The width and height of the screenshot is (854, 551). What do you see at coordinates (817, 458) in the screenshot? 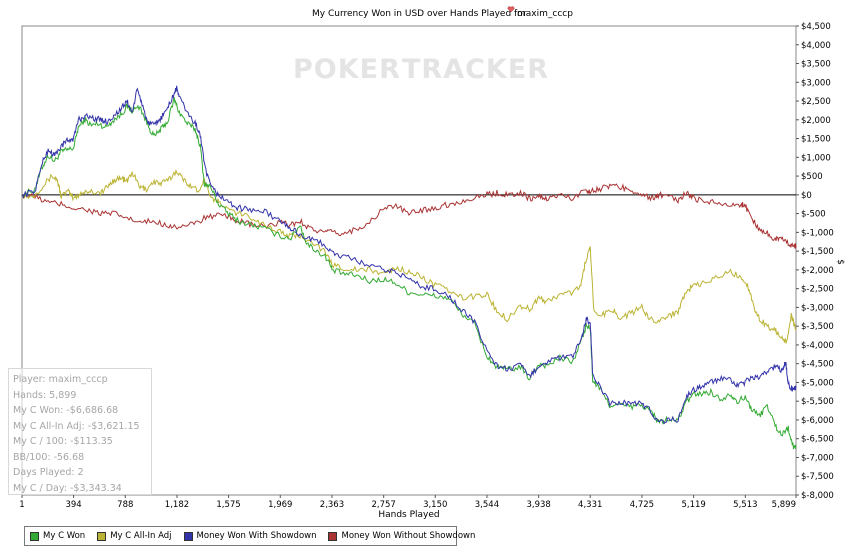
I see `y-tick-label: $-7,000` at bounding box center [817, 458].